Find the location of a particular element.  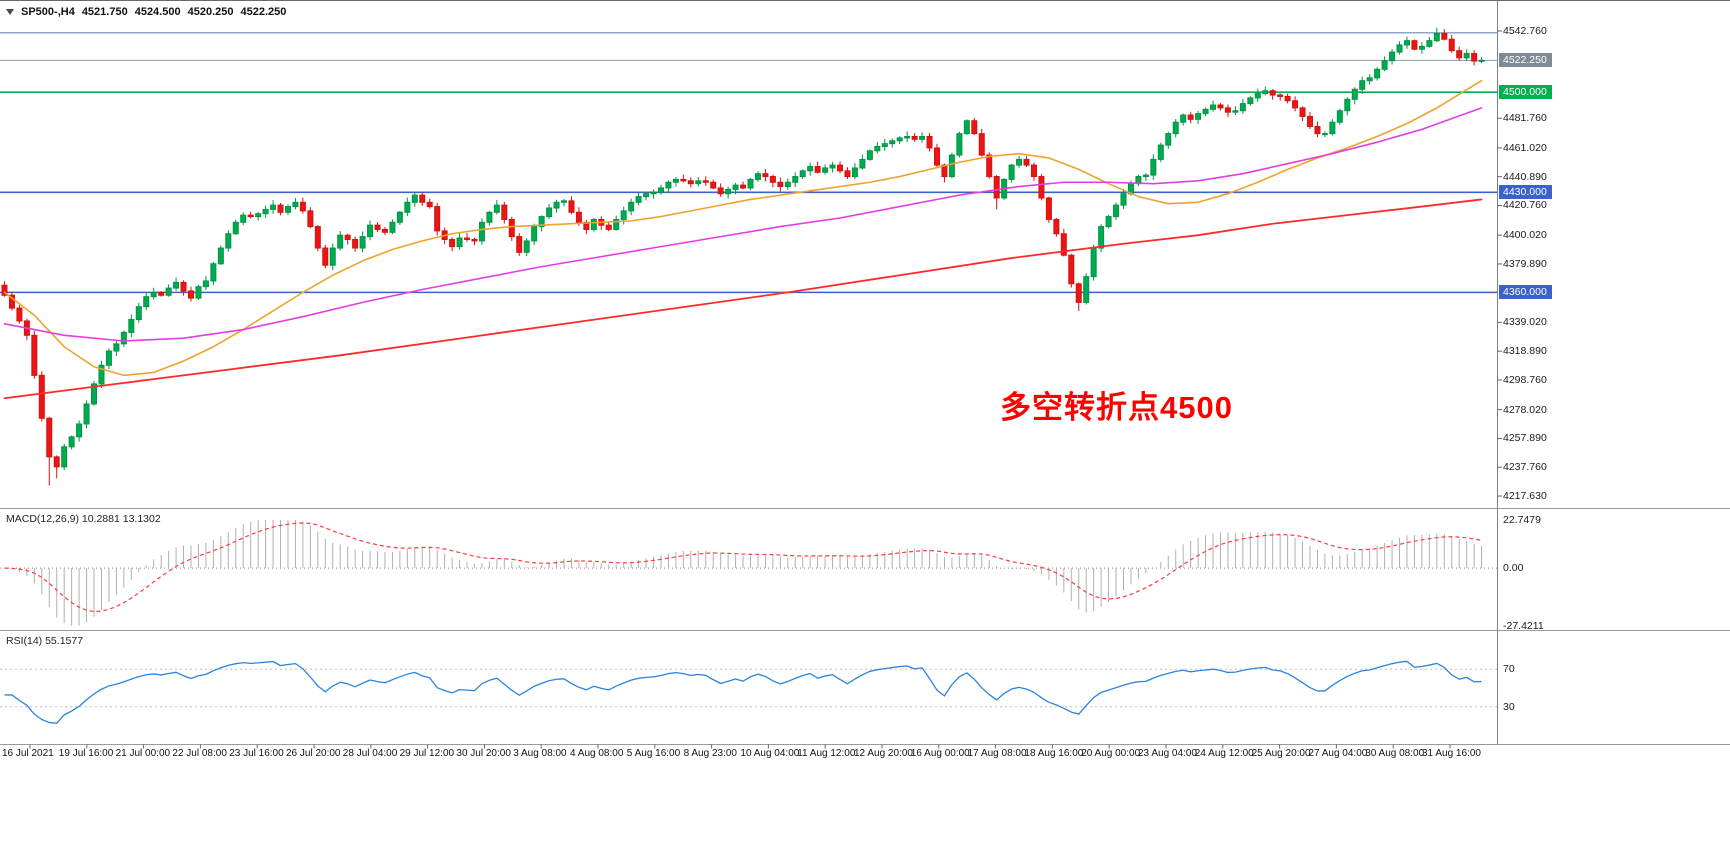

one-click-trading-arrow-icon is located at coordinates (10, 12).